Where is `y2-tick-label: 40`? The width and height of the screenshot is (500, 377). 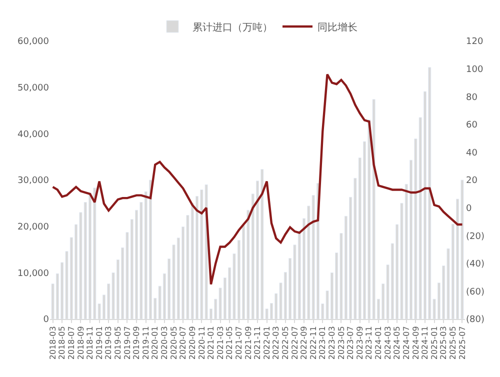 y2-tick-label: 40 is located at coordinates (472, 153).